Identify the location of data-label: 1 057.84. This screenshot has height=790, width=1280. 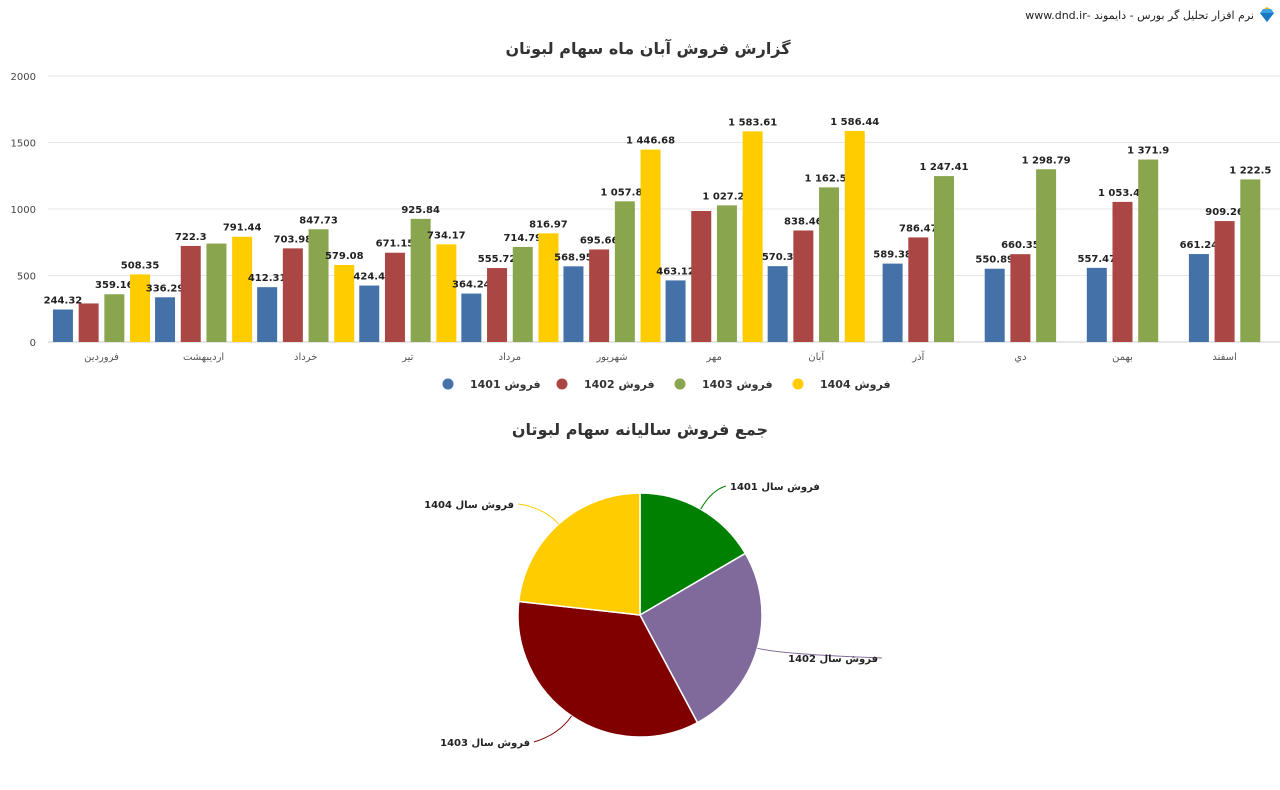
(624, 192).